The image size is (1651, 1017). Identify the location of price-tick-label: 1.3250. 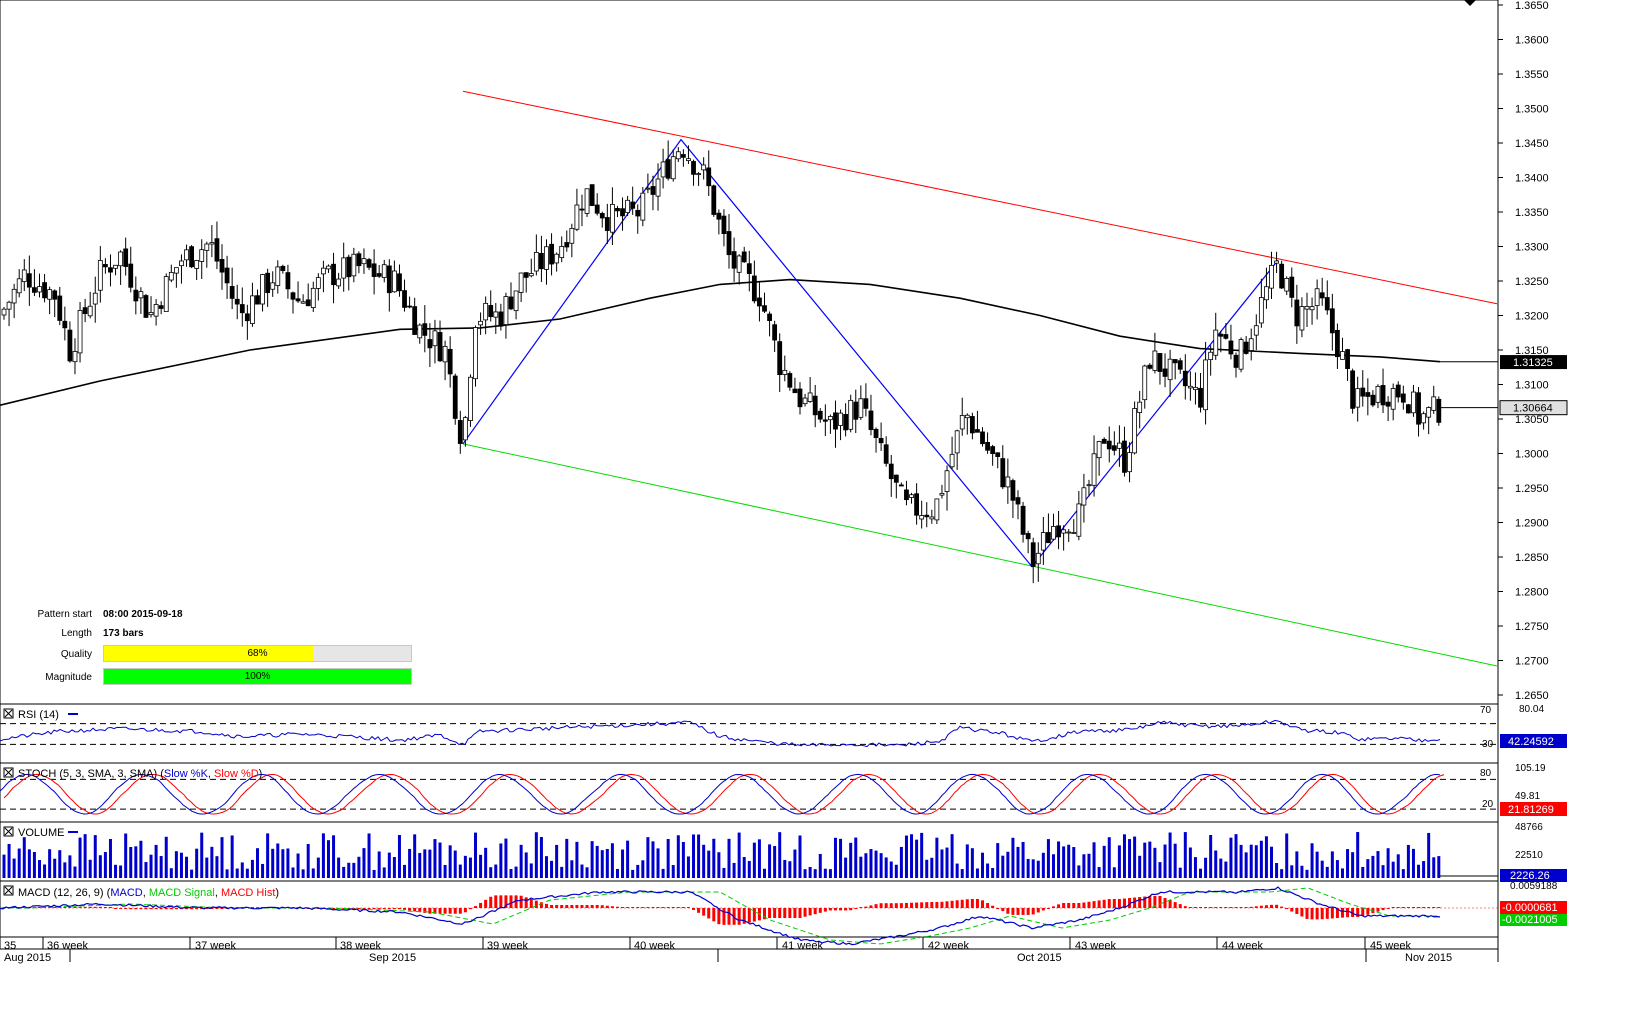
(1532, 282).